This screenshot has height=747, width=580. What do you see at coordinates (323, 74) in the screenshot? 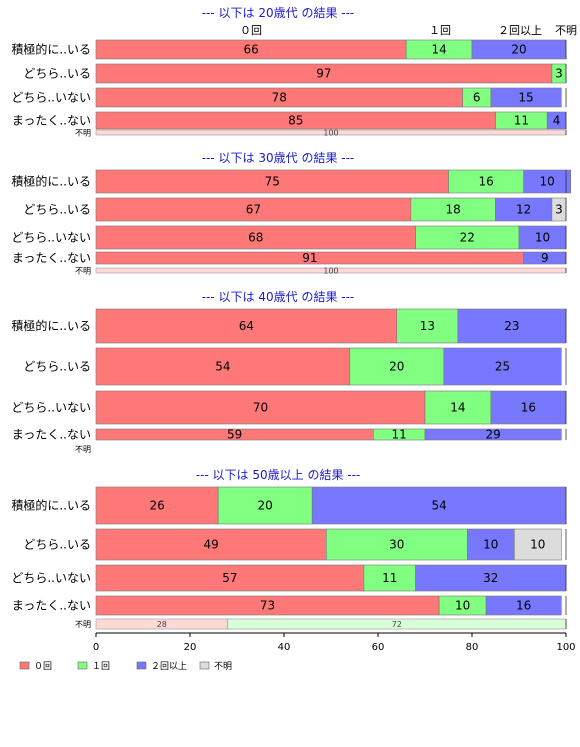
I see `data-label-0-1-0: 97` at bounding box center [323, 74].